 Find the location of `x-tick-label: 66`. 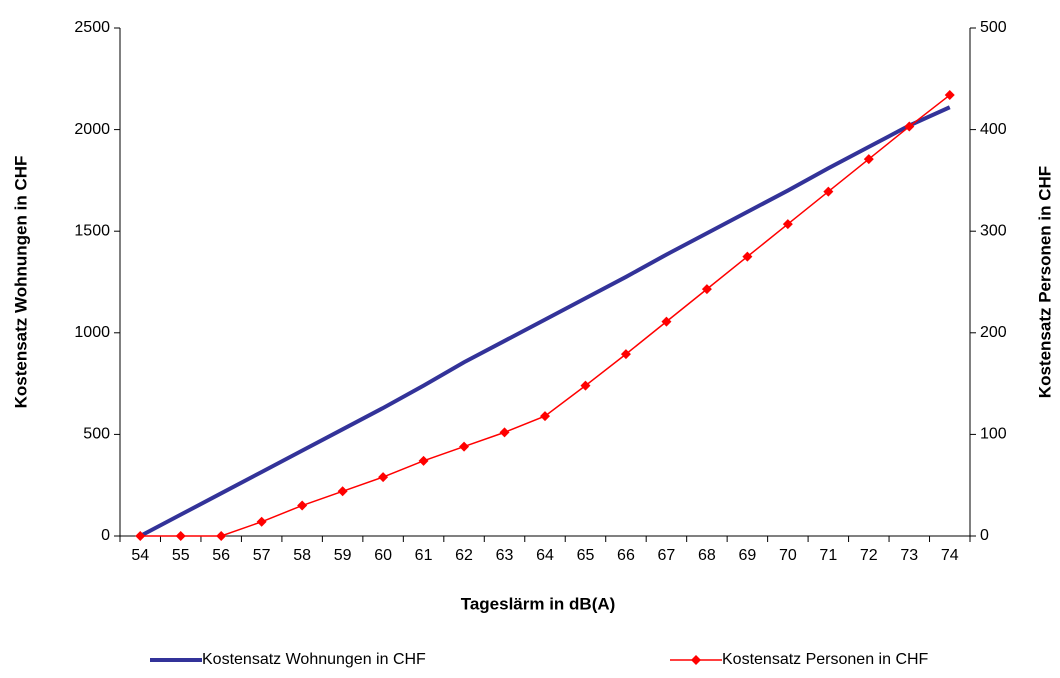

x-tick-label: 66 is located at coordinates (626, 555).